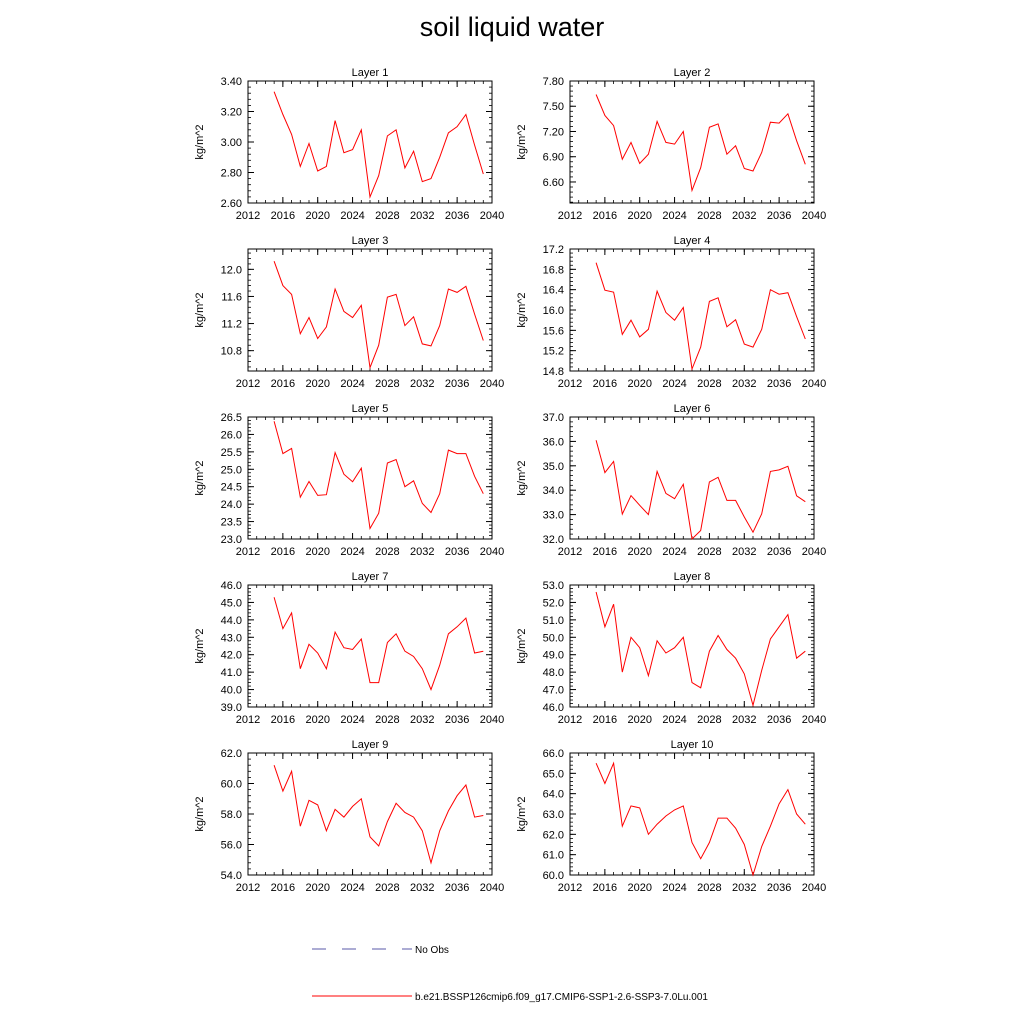 Image resolution: width=1024 pixels, height=1024 pixels. What do you see at coordinates (231, 174) in the screenshot?
I see `y-tick-label: 2.80` at bounding box center [231, 174].